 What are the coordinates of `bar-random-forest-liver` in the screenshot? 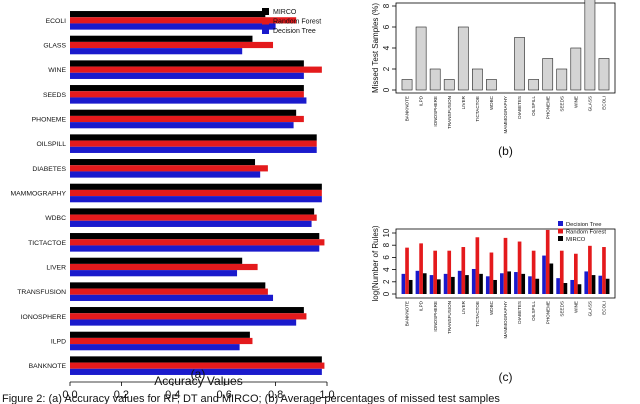 It's located at (463, 270).